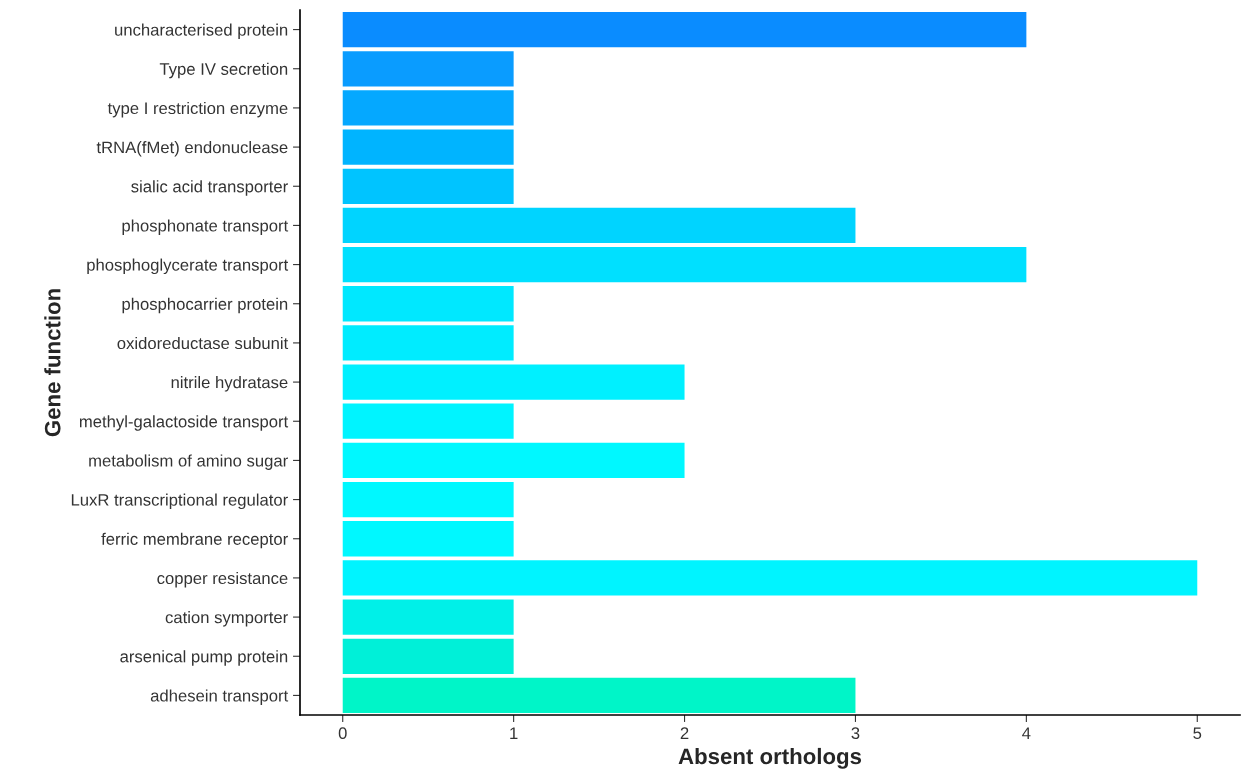 The height and width of the screenshot is (773, 1245). I want to click on y-tick-label: type I restriction enzyme, so click(197, 109).